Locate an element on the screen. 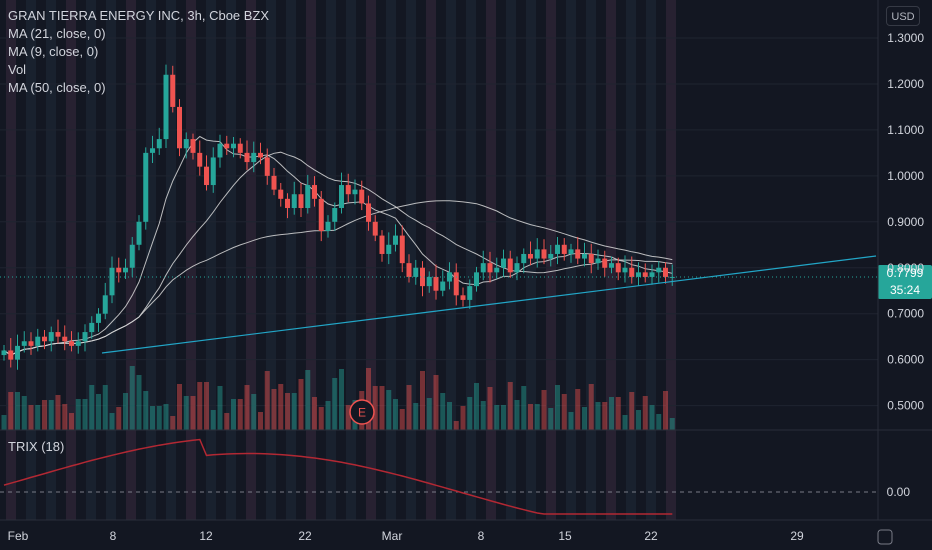  last-price-tag-bg is located at coordinates (905, 282).